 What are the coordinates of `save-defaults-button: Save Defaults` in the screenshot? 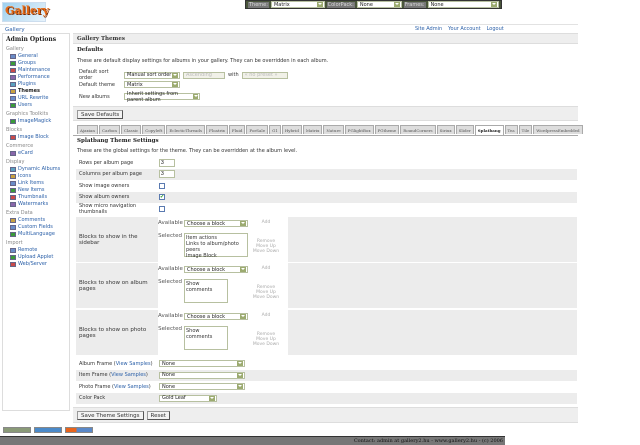 It's located at (100, 114).